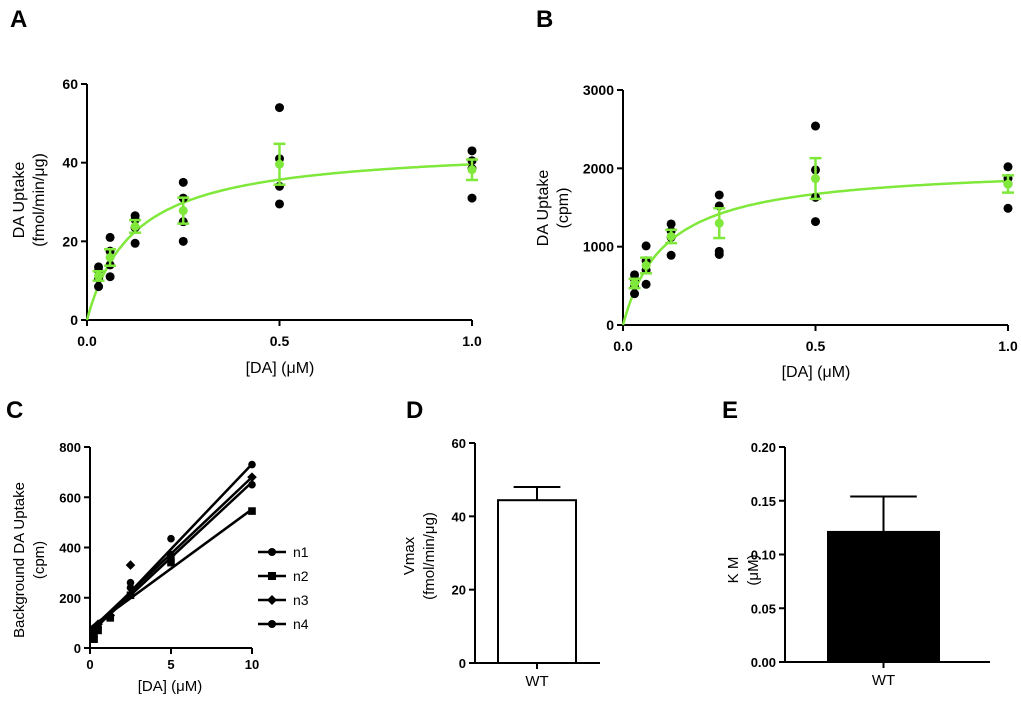  Describe the element at coordinates (70, 447) in the screenshot. I see `panel-c-y-tick-label: 800` at that location.